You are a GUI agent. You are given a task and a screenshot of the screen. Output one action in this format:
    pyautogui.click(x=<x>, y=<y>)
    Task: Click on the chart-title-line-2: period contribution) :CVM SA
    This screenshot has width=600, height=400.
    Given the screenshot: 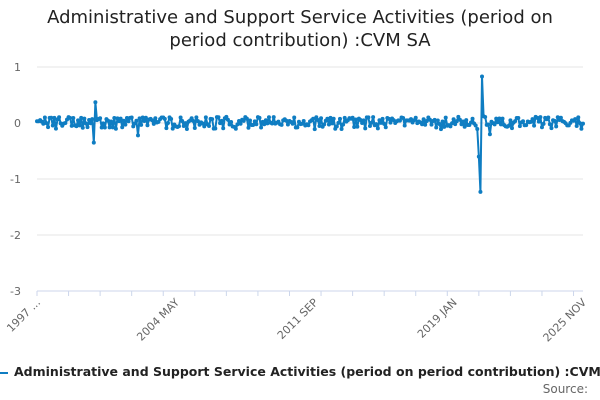 What is the action you would take?
    pyautogui.click(x=300, y=40)
    